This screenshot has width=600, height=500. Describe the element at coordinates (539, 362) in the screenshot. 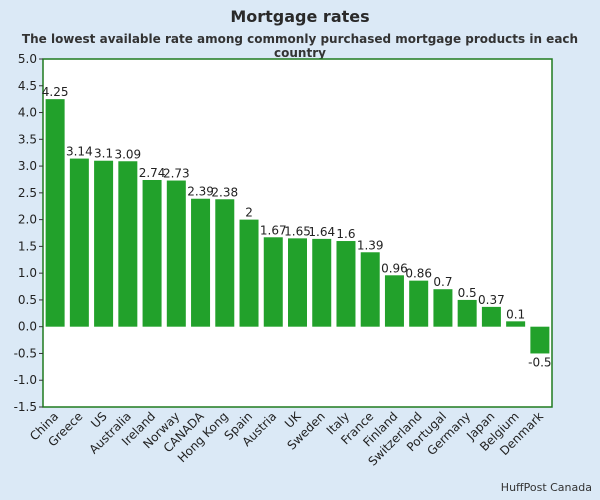

I see `bar-value-label: -0.5` at that location.